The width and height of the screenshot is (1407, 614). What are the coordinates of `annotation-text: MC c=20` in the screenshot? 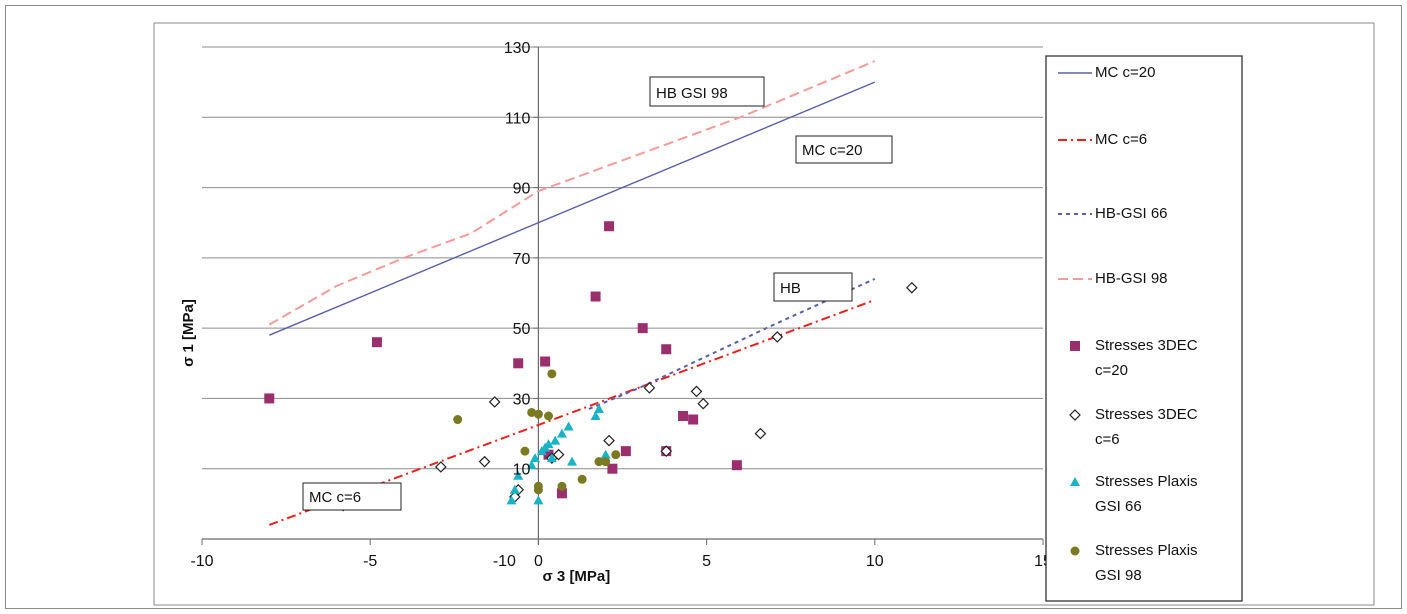 It's located at (832, 150).